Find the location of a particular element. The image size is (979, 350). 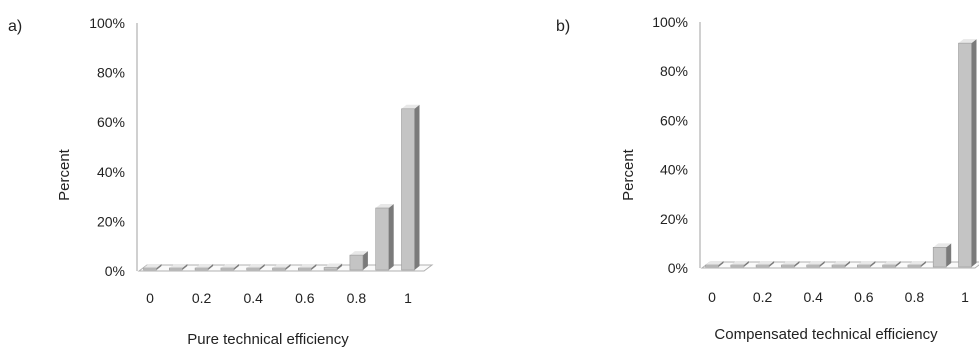

panel-b-ylabel: Percent is located at coordinates (628, 174).